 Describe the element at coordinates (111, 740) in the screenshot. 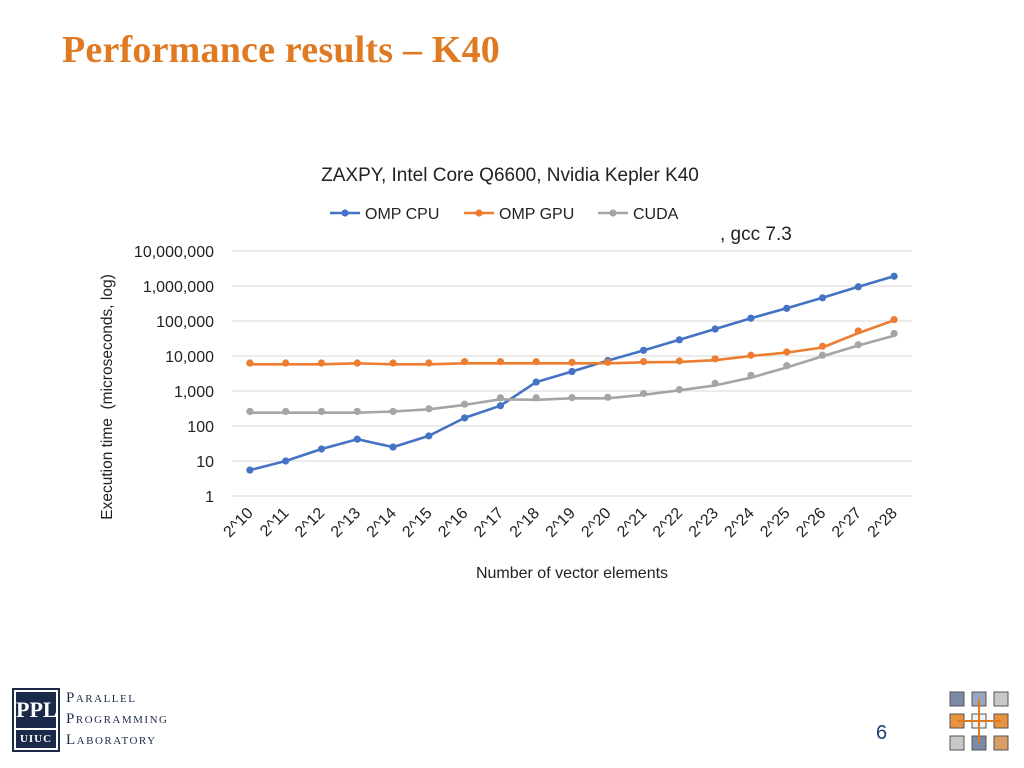

I see `ppl-logo-word: Laboratory` at that location.